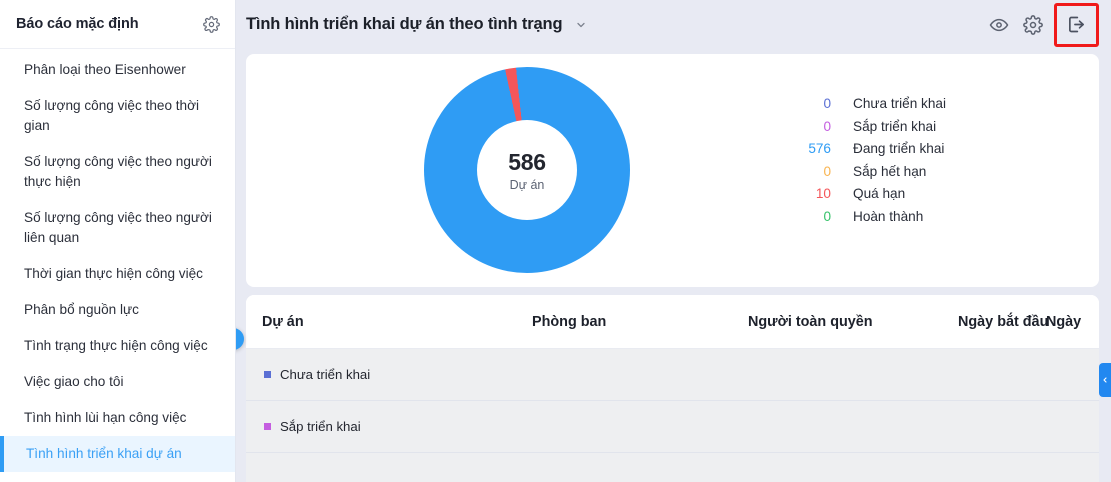  What do you see at coordinates (118, 227) in the screenshot?
I see `sidebar-item-3: Số lượng công việc theo người liên quan` at bounding box center [118, 227].